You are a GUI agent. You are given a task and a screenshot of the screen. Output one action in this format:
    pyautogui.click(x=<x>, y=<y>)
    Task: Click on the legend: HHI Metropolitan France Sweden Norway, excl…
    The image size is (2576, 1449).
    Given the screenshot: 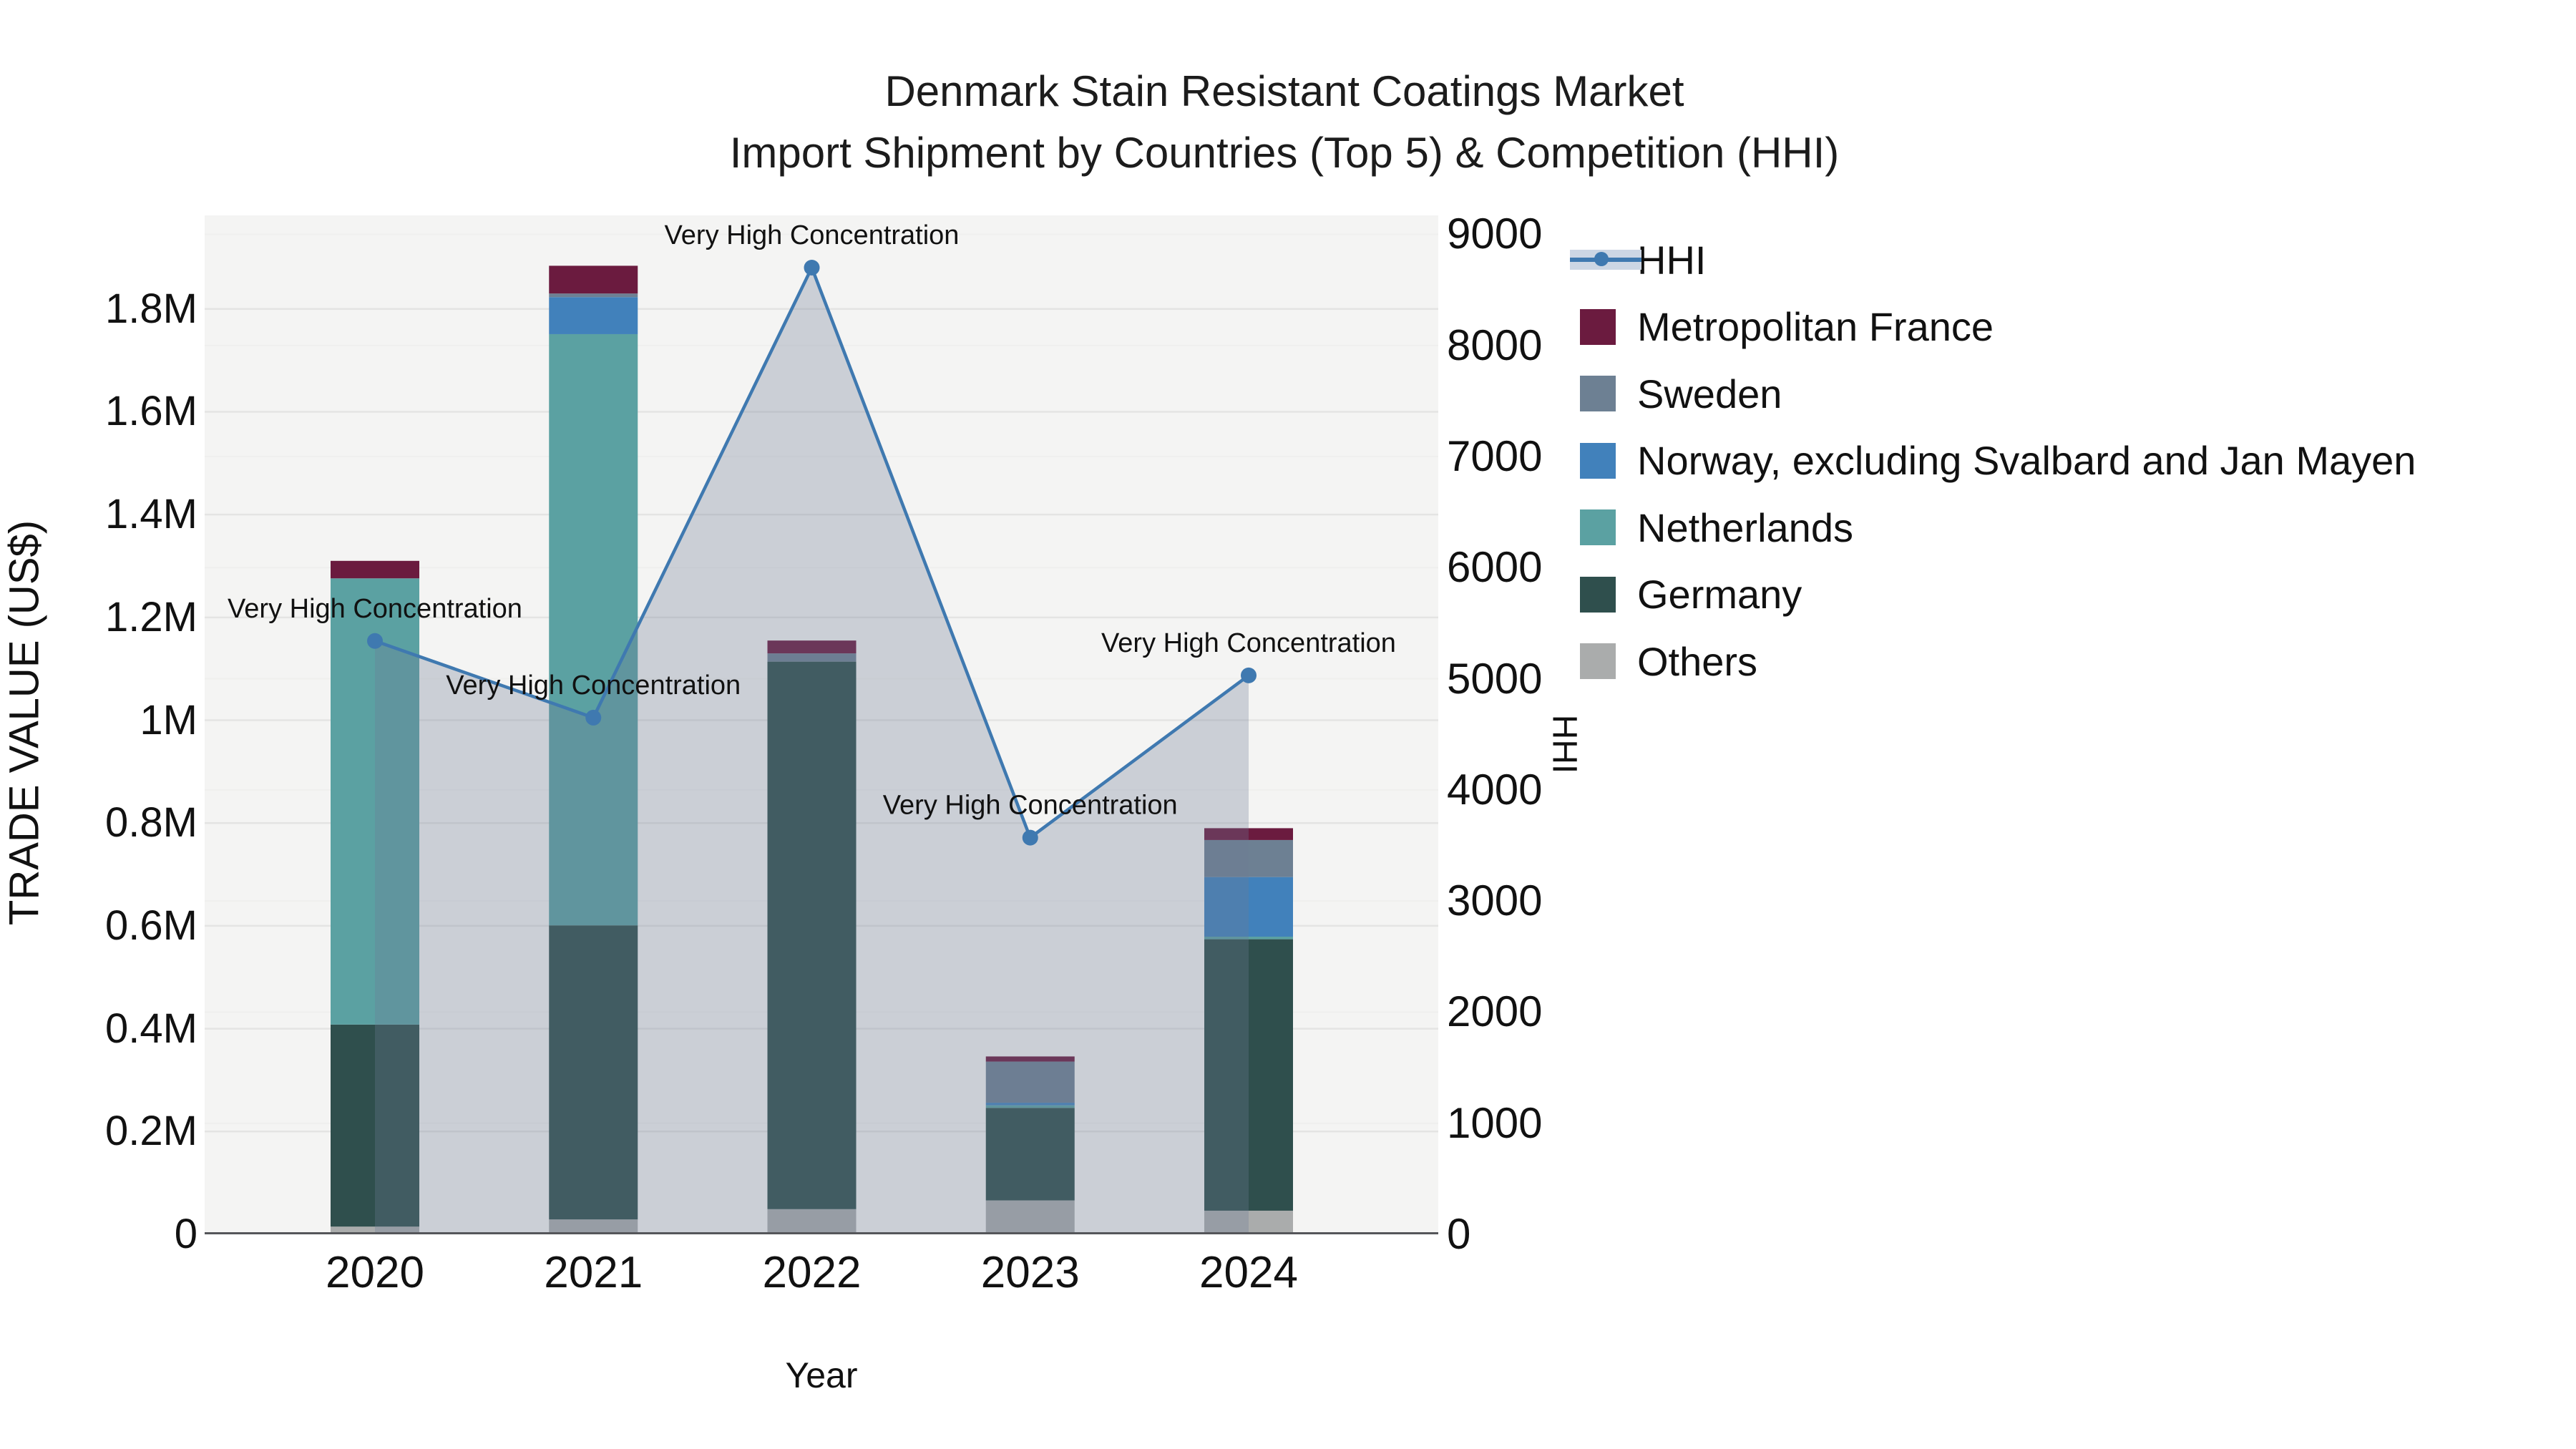 What is the action you would take?
    pyautogui.click(x=2069, y=479)
    